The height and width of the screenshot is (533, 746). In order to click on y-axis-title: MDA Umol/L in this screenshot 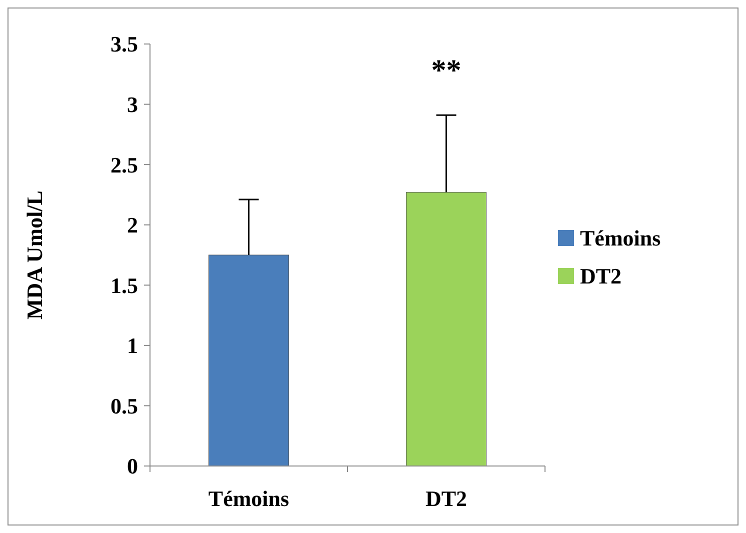, I will do `click(34, 255)`.